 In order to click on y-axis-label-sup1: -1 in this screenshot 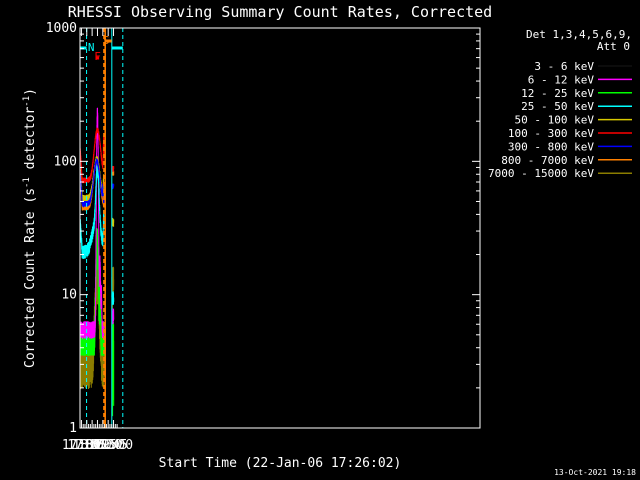, I will do `click(27, 182)`.